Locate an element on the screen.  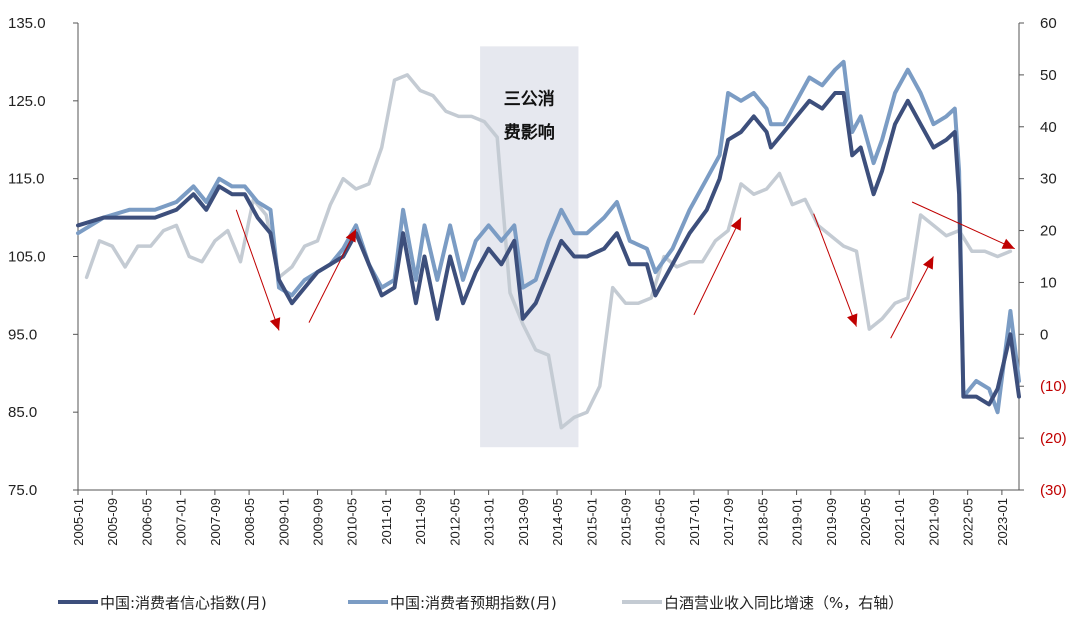
x-tick-label: 2020-05 is located at coordinates (865, 522).